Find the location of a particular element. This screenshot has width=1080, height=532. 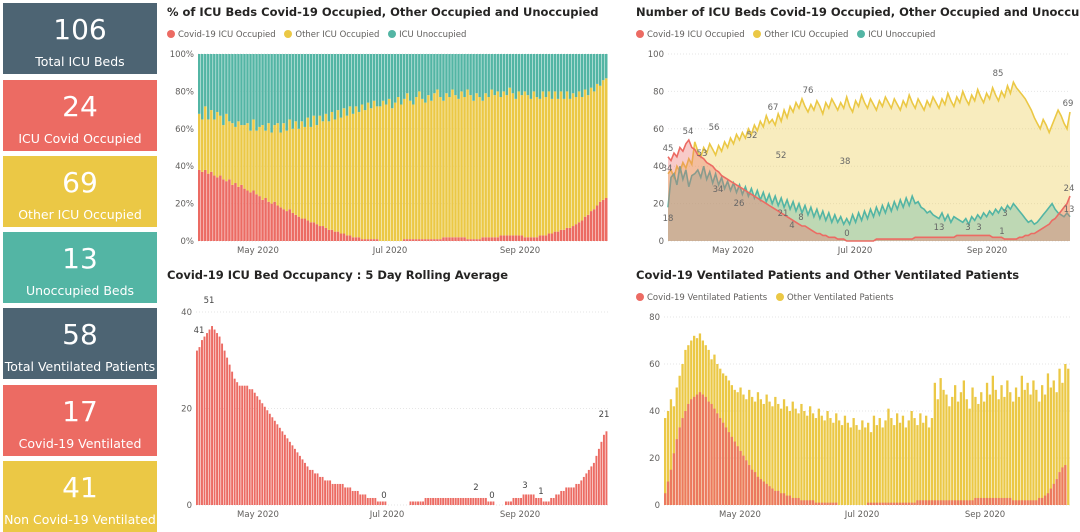

kpi-card-total-ventilated: 58 Total Ventilated Patients is located at coordinates (80, 343).